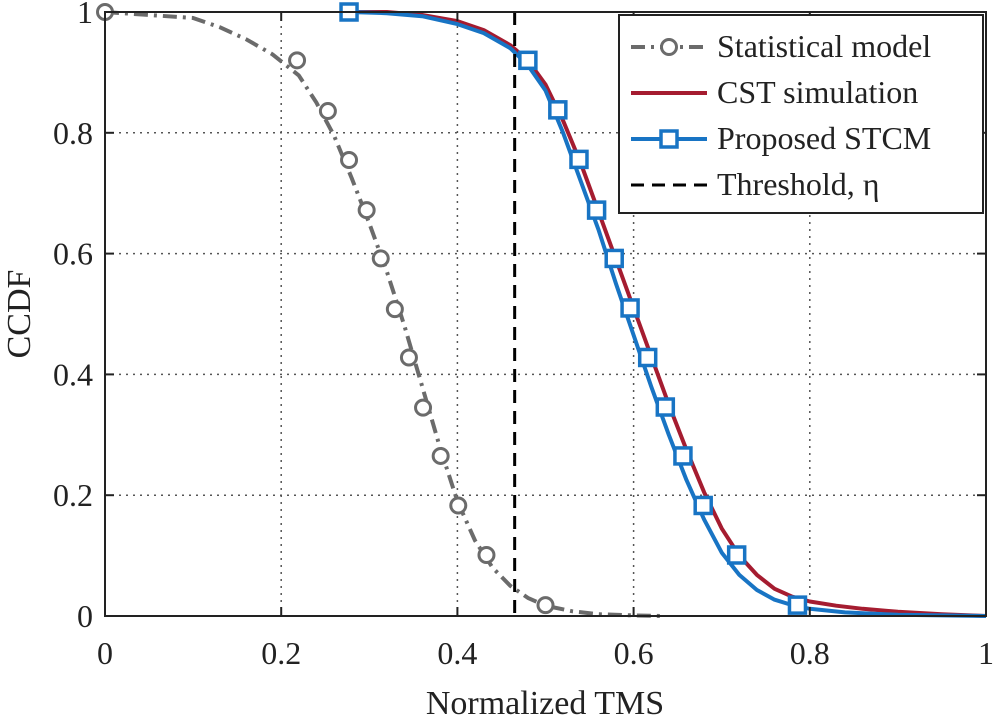 This screenshot has height=720, width=996. I want to click on legend-label: Proposed STCM, so click(824, 138).